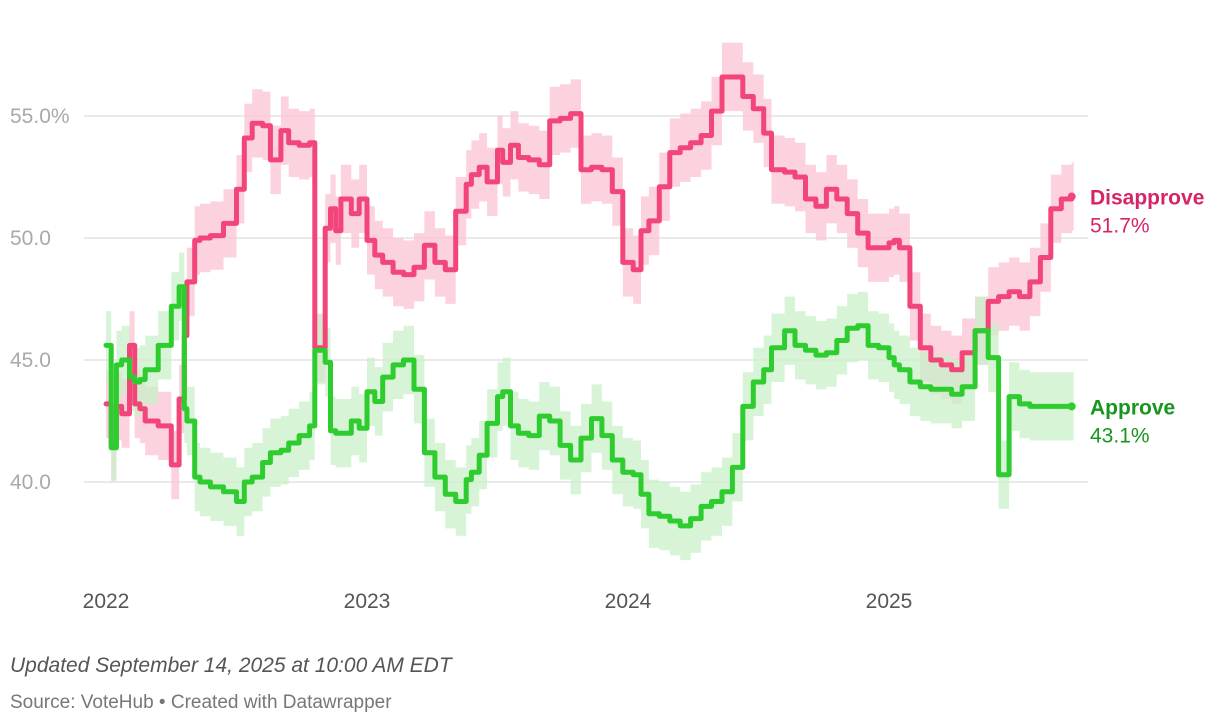 The width and height of the screenshot is (1220, 728). What do you see at coordinates (1120, 435) in the screenshot?
I see `approve-value: 43.1%` at bounding box center [1120, 435].